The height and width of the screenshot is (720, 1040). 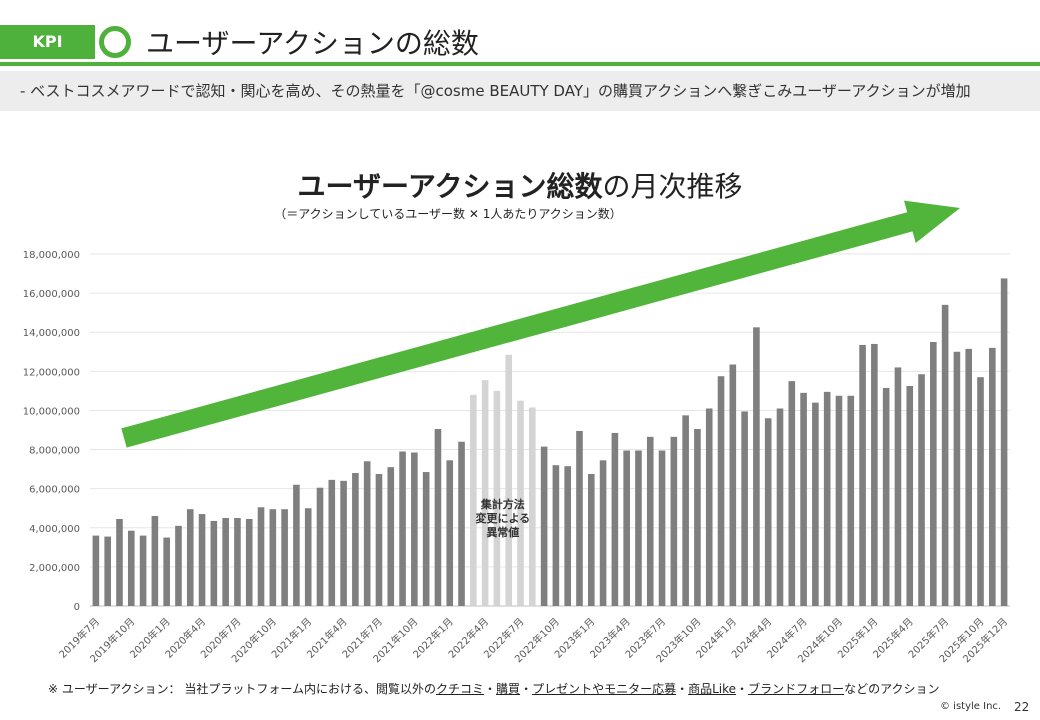 What do you see at coordinates (47, 42) in the screenshot?
I see `kpi-badge: KPI` at bounding box center [47, 42].